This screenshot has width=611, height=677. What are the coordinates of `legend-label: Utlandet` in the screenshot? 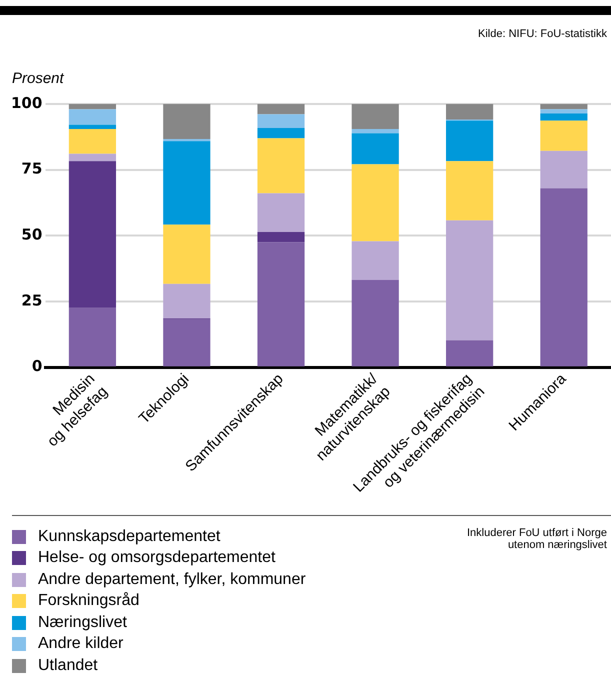 It's located at (68, 665).